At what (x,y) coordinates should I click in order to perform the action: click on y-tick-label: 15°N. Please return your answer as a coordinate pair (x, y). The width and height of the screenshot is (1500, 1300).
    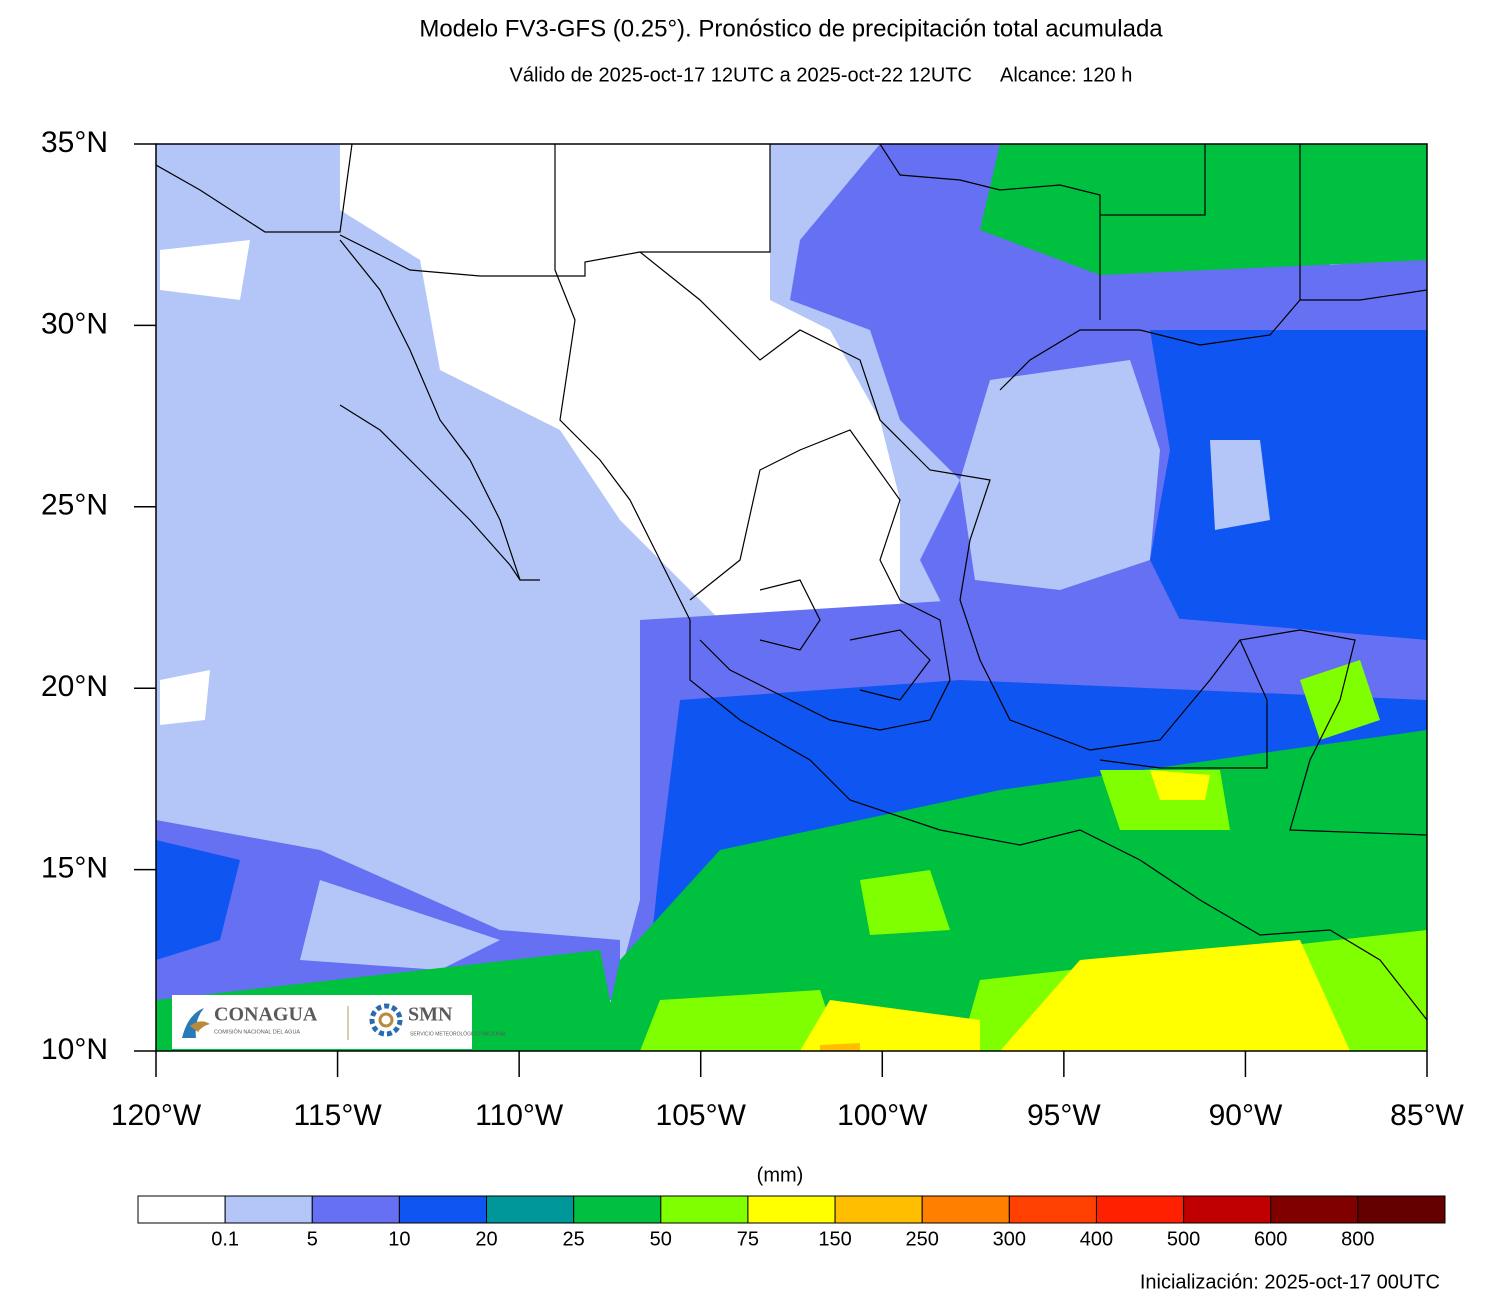
    Looking at the image, I should click on (74, 868).